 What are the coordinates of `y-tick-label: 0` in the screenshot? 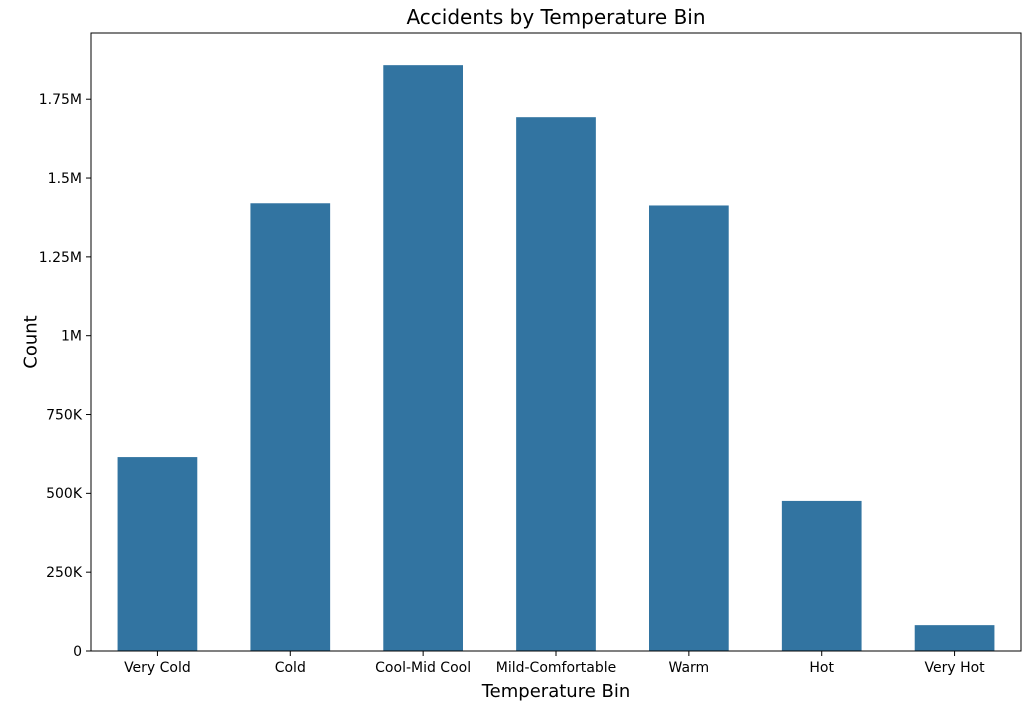 It's located at (77, 652).